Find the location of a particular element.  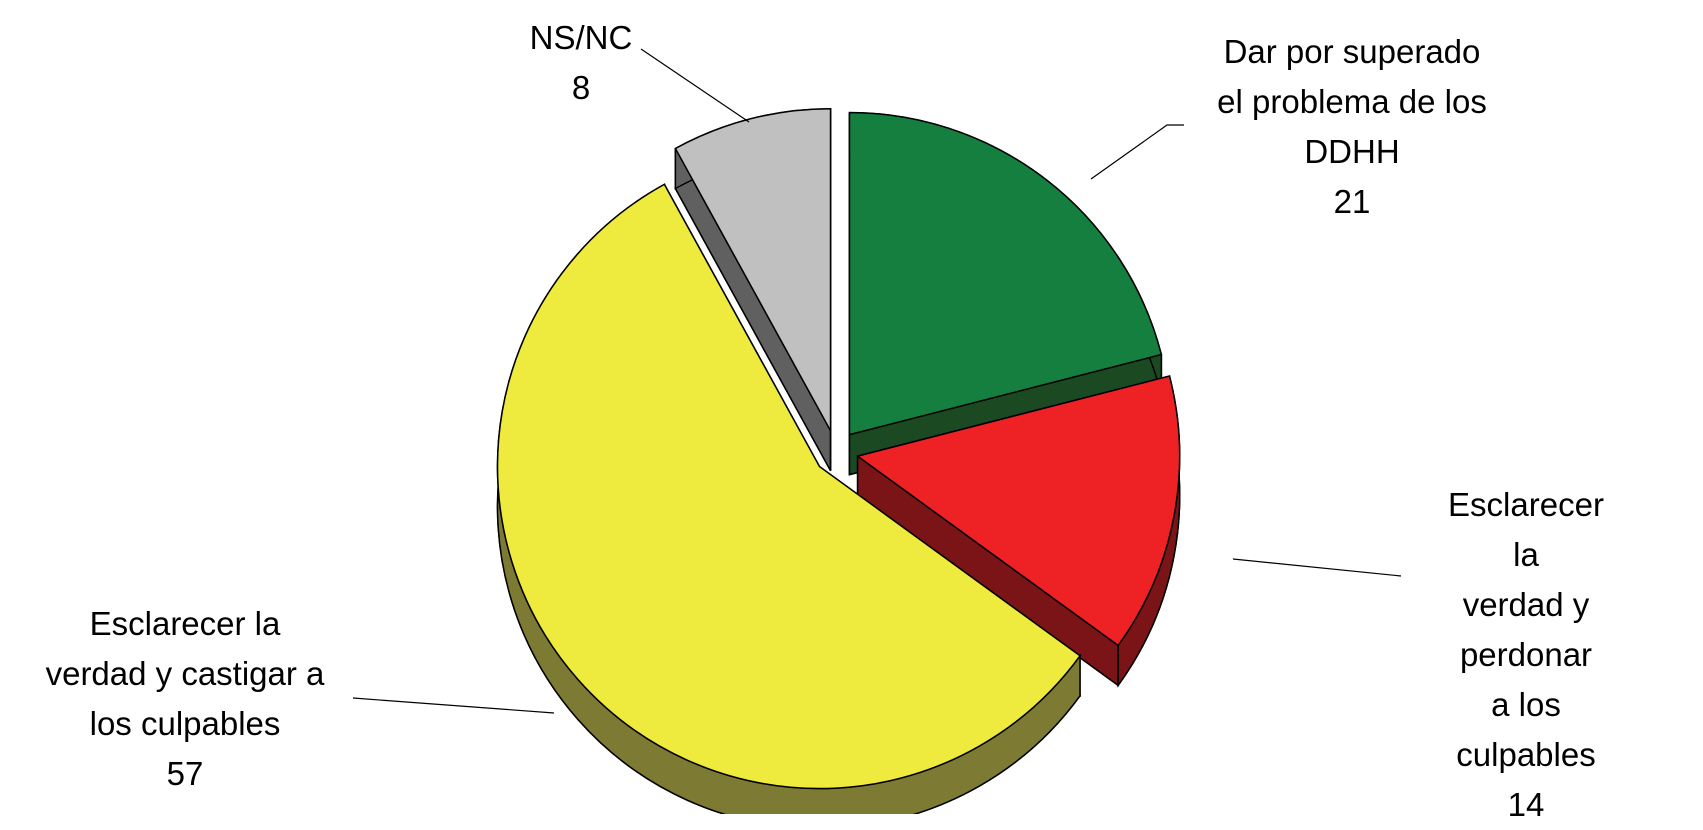

value-label: 21 is located at coordinates (1352, 201).